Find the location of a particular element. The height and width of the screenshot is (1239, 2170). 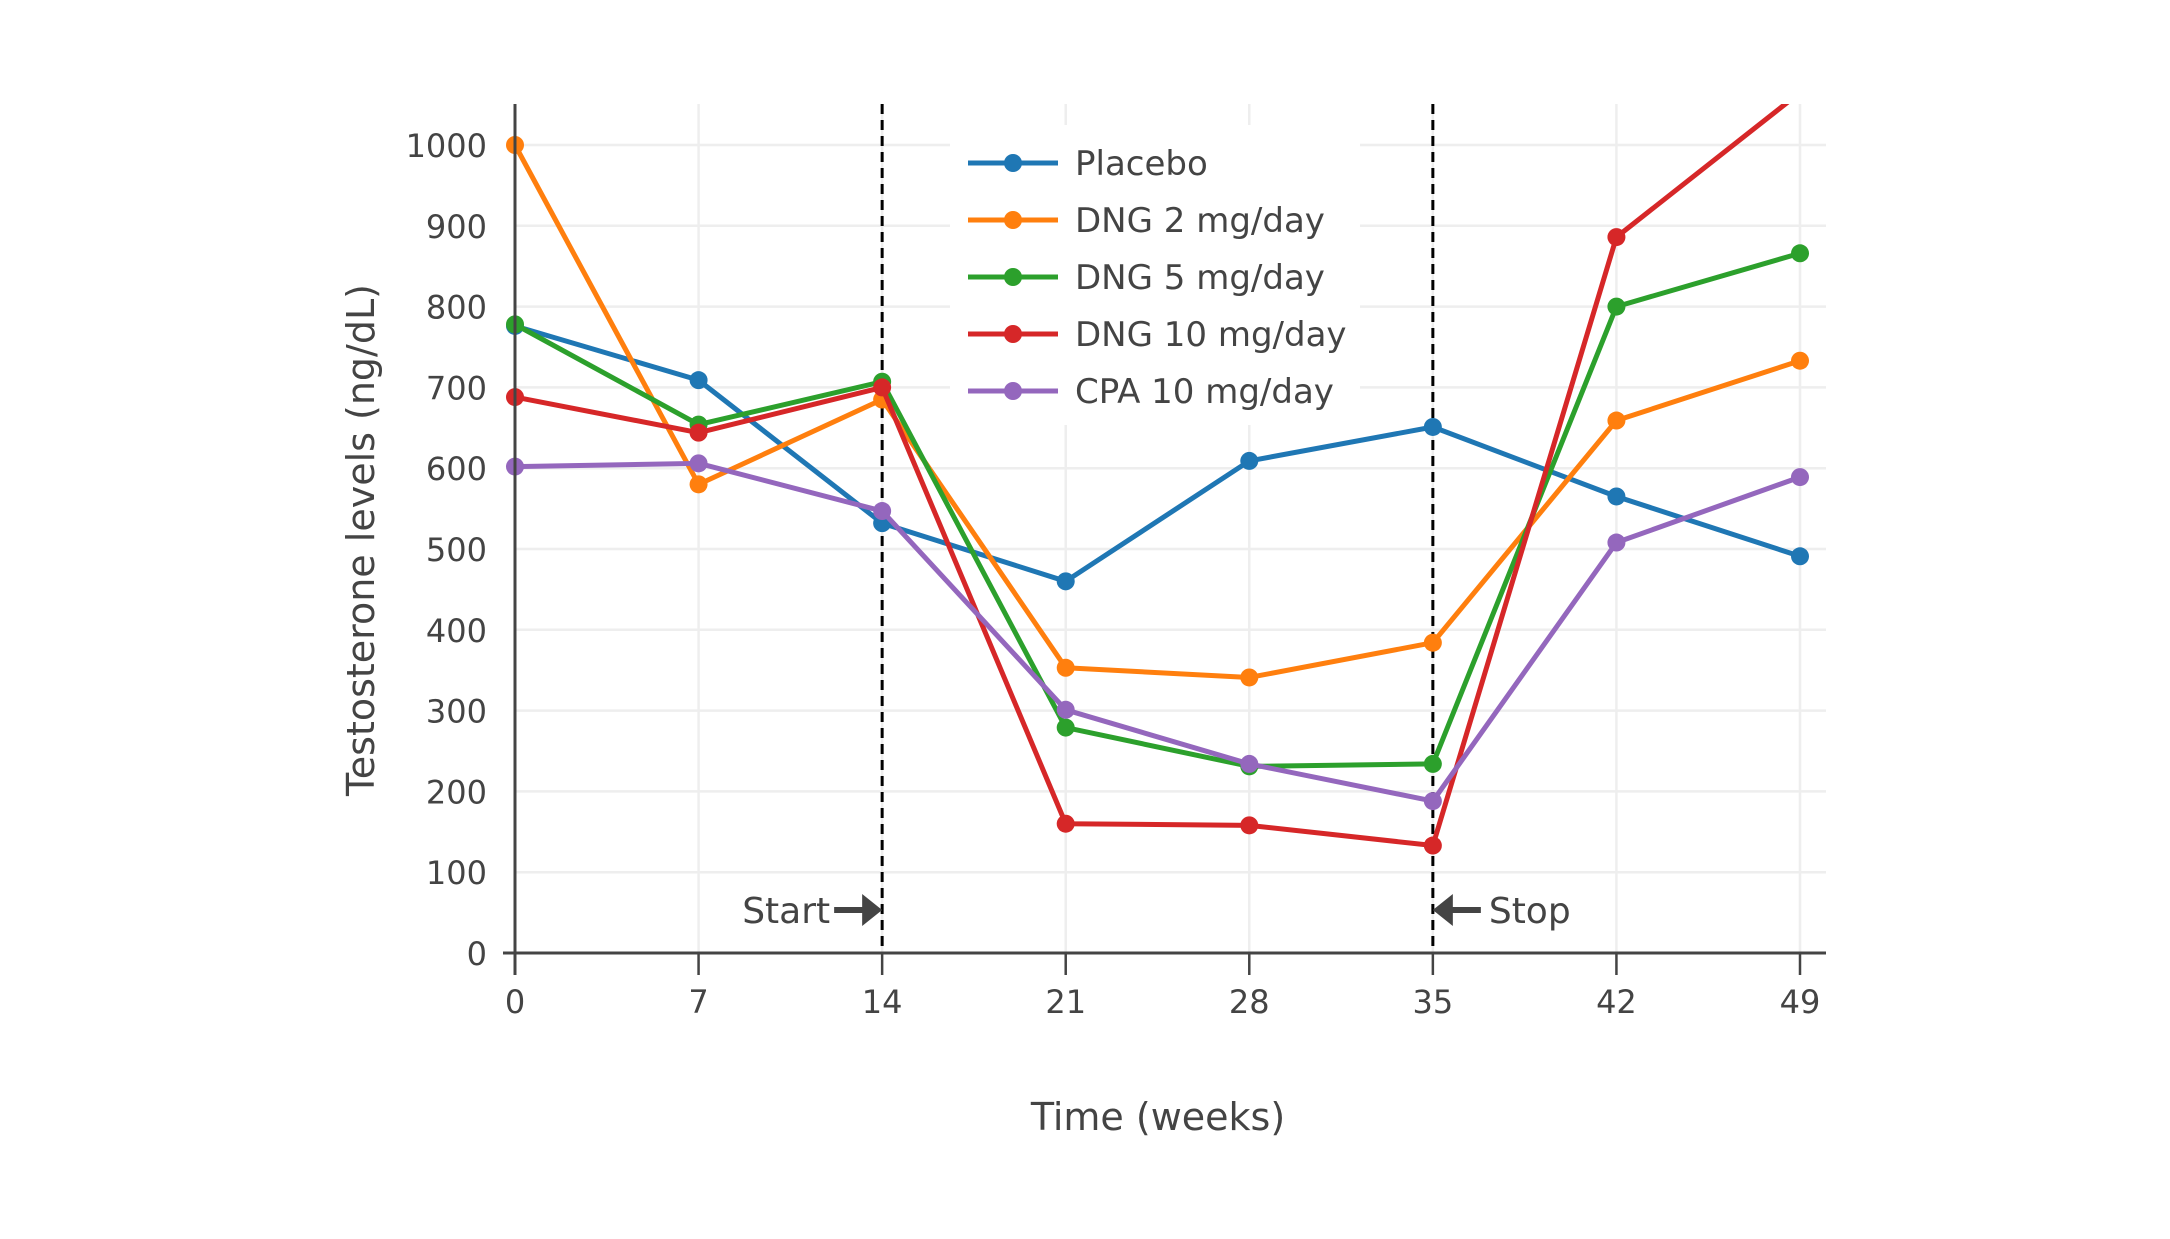

legend-label: DNG 5 mg/day is located at coordinates (1200, 278).